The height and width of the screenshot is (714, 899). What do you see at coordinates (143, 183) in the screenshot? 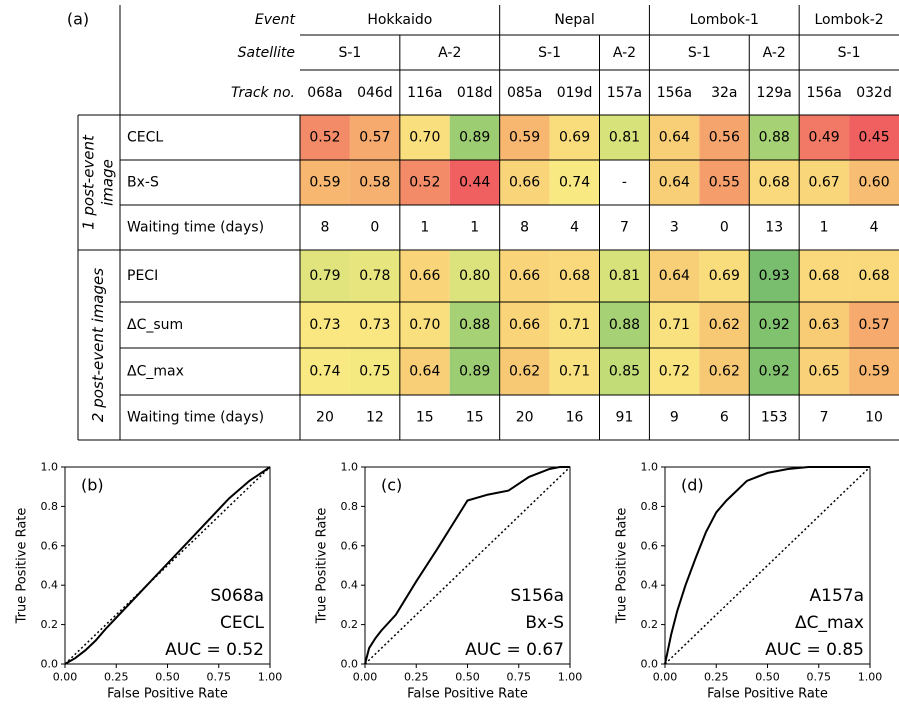
I see `row-label: Bx-S` at bounding box center [143, 183].